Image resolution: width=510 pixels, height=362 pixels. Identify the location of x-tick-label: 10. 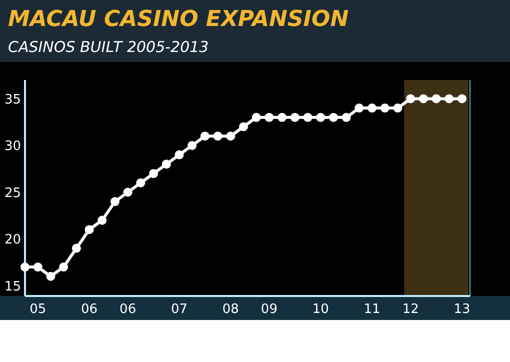
(320, 309).